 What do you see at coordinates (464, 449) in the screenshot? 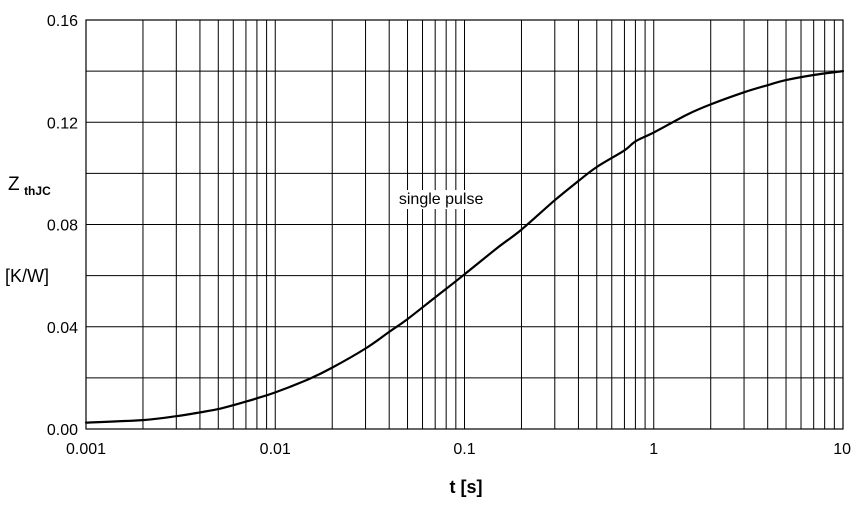
I see `x-tick-label: 0.1` at bounding box center [464, 449].